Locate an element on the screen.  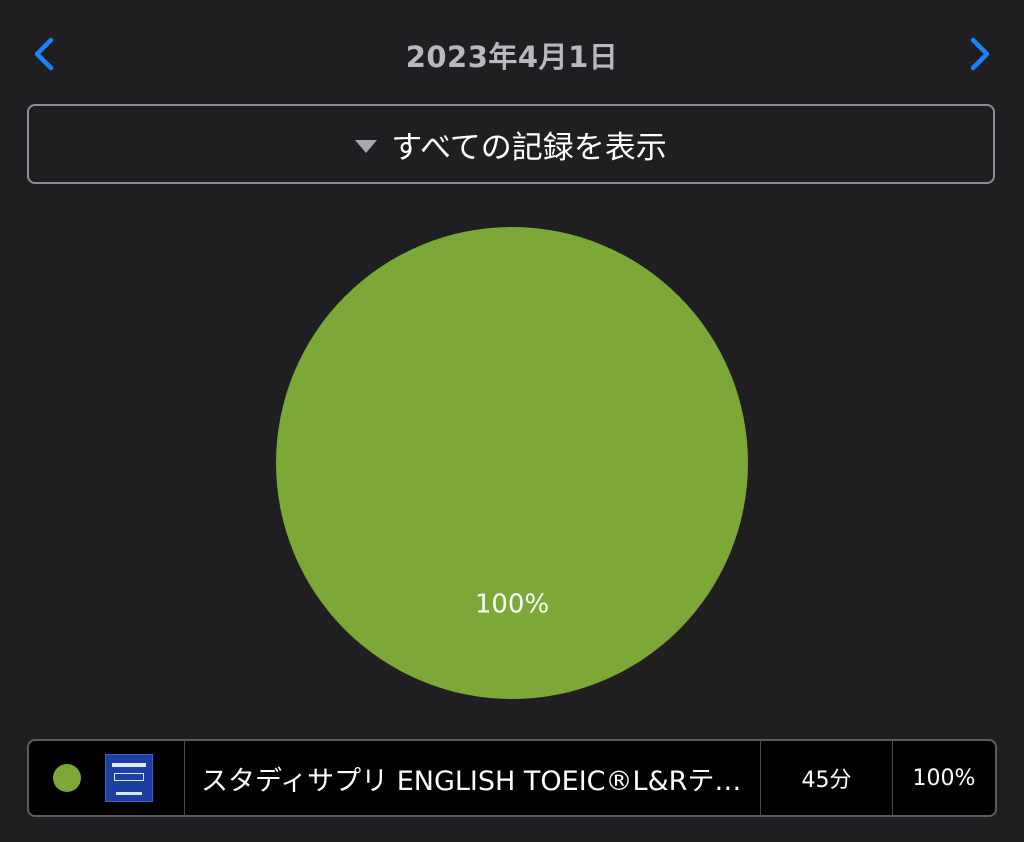
legend-row: スタディサプリ ENGLISH TOEIC®L&Rテ… 45分 100% is located at coordinates (512, 778).